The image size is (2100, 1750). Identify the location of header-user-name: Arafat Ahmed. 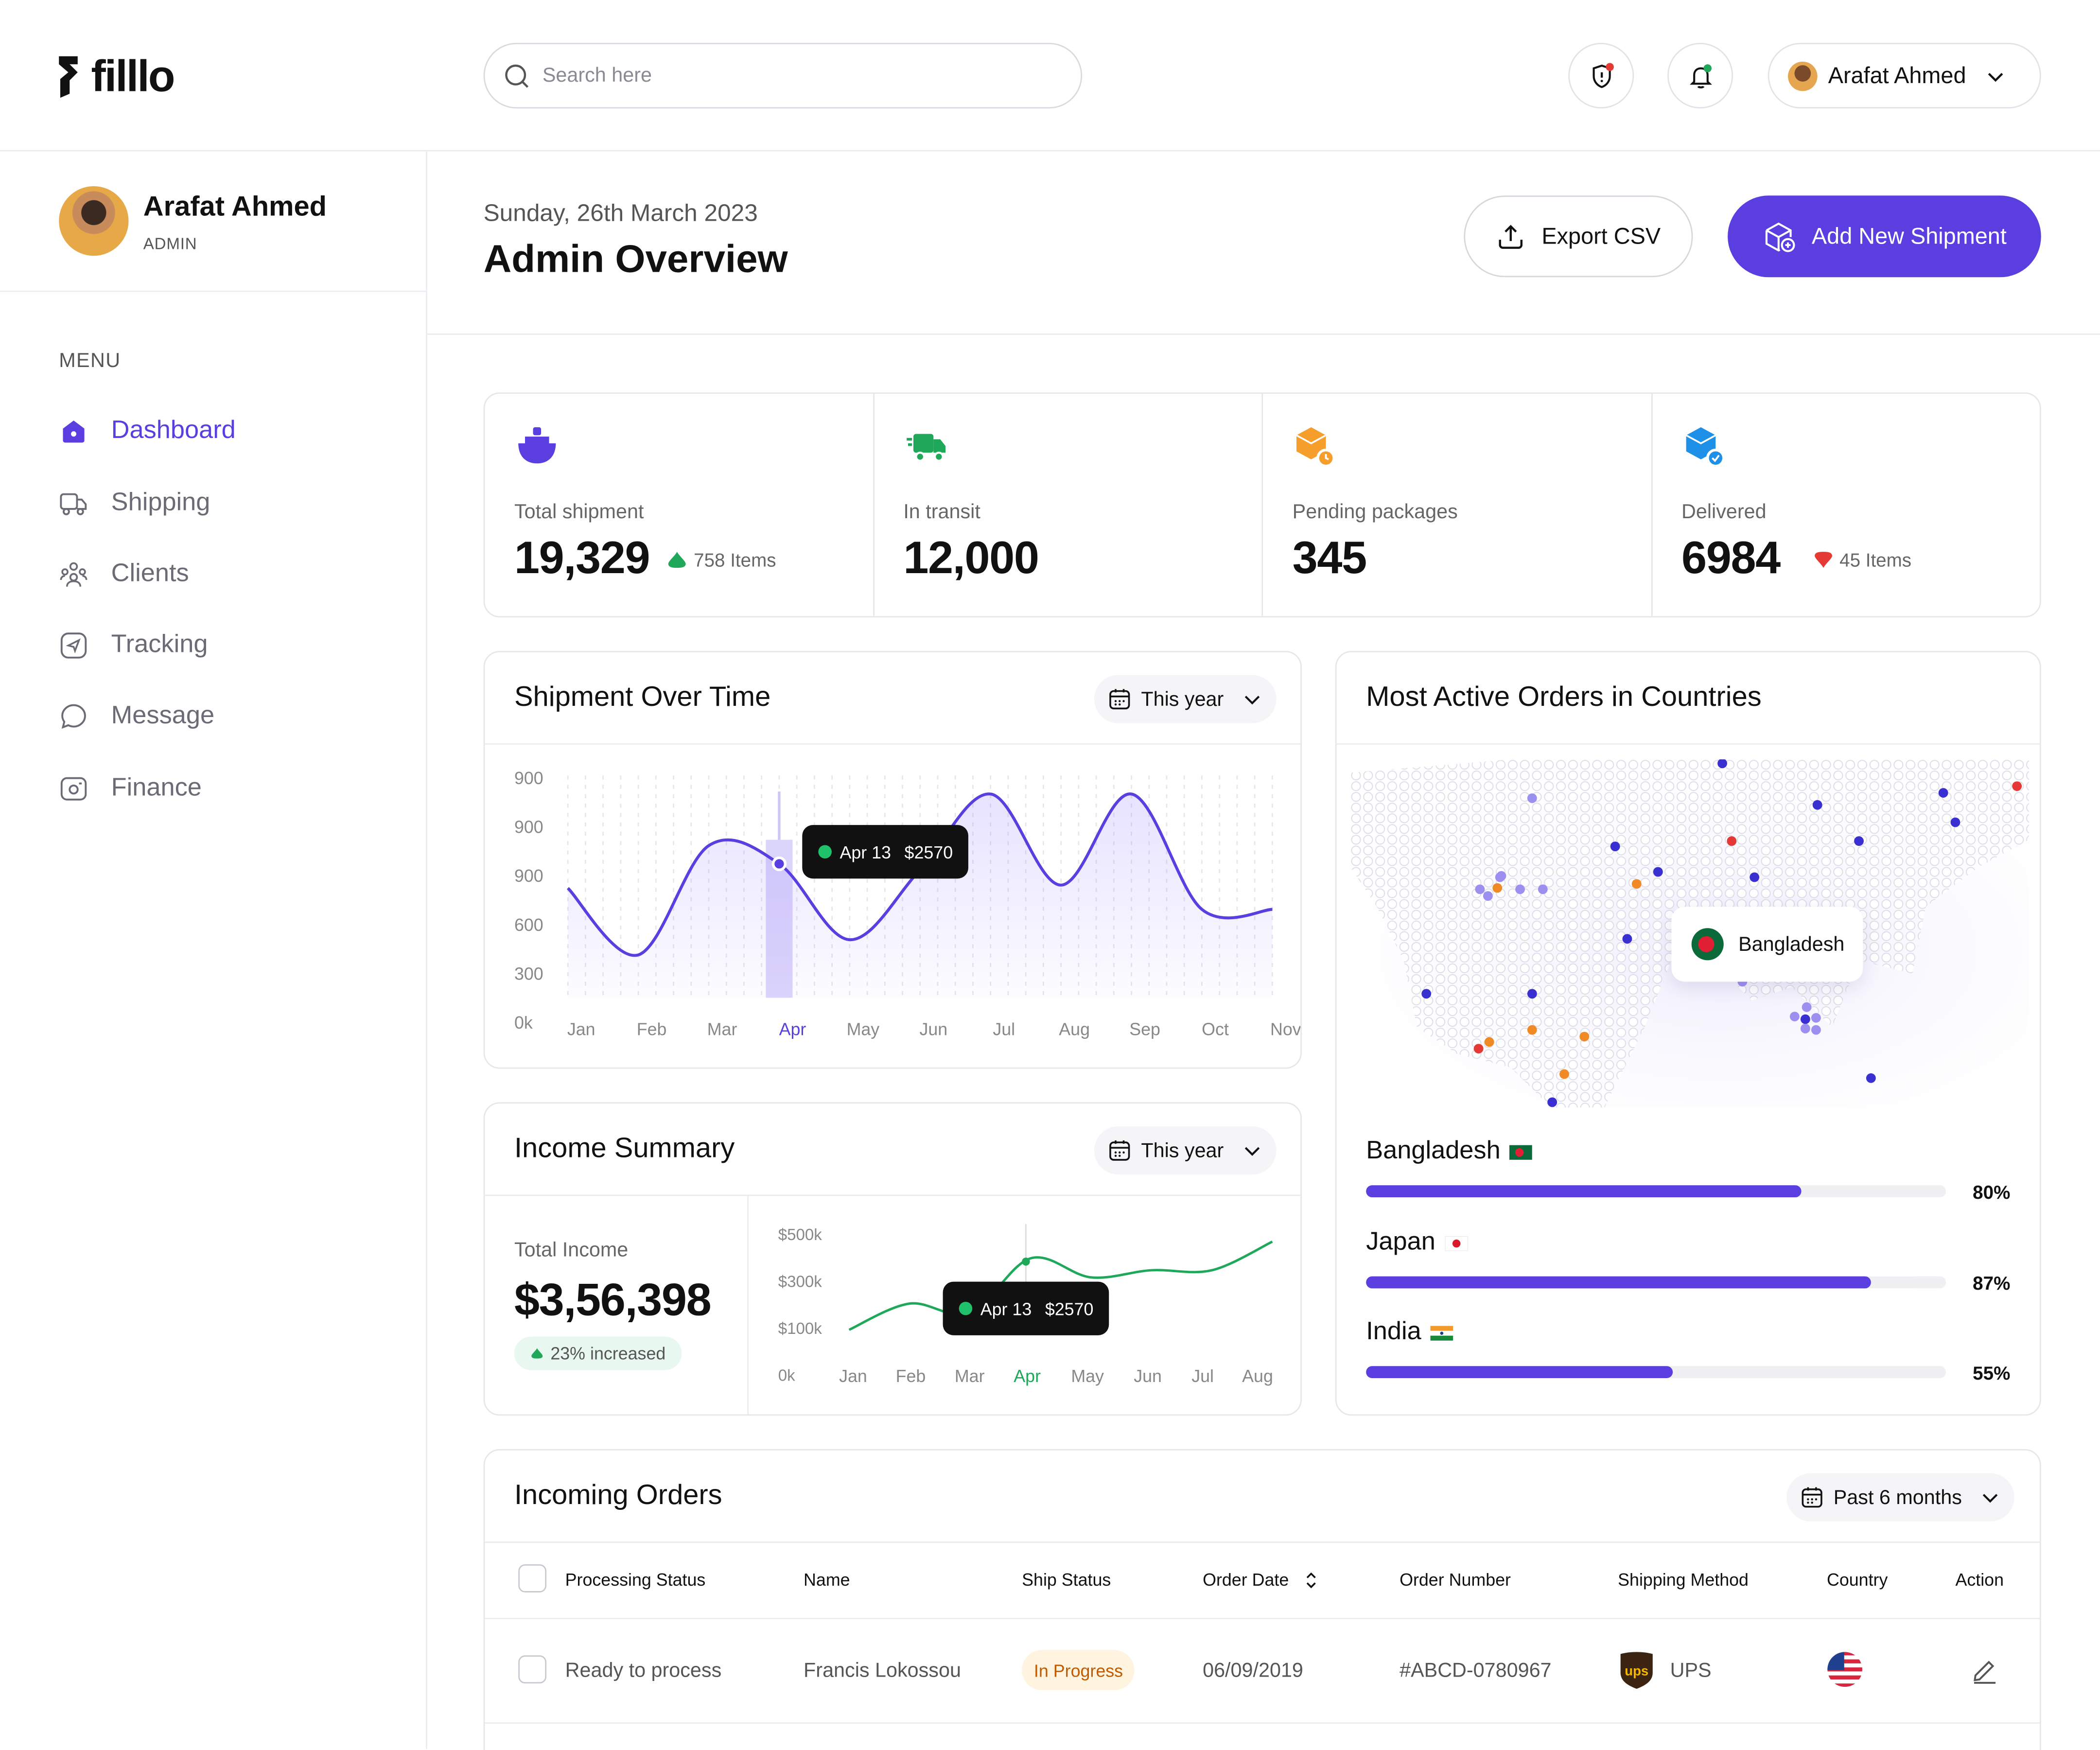
(1897, 75).